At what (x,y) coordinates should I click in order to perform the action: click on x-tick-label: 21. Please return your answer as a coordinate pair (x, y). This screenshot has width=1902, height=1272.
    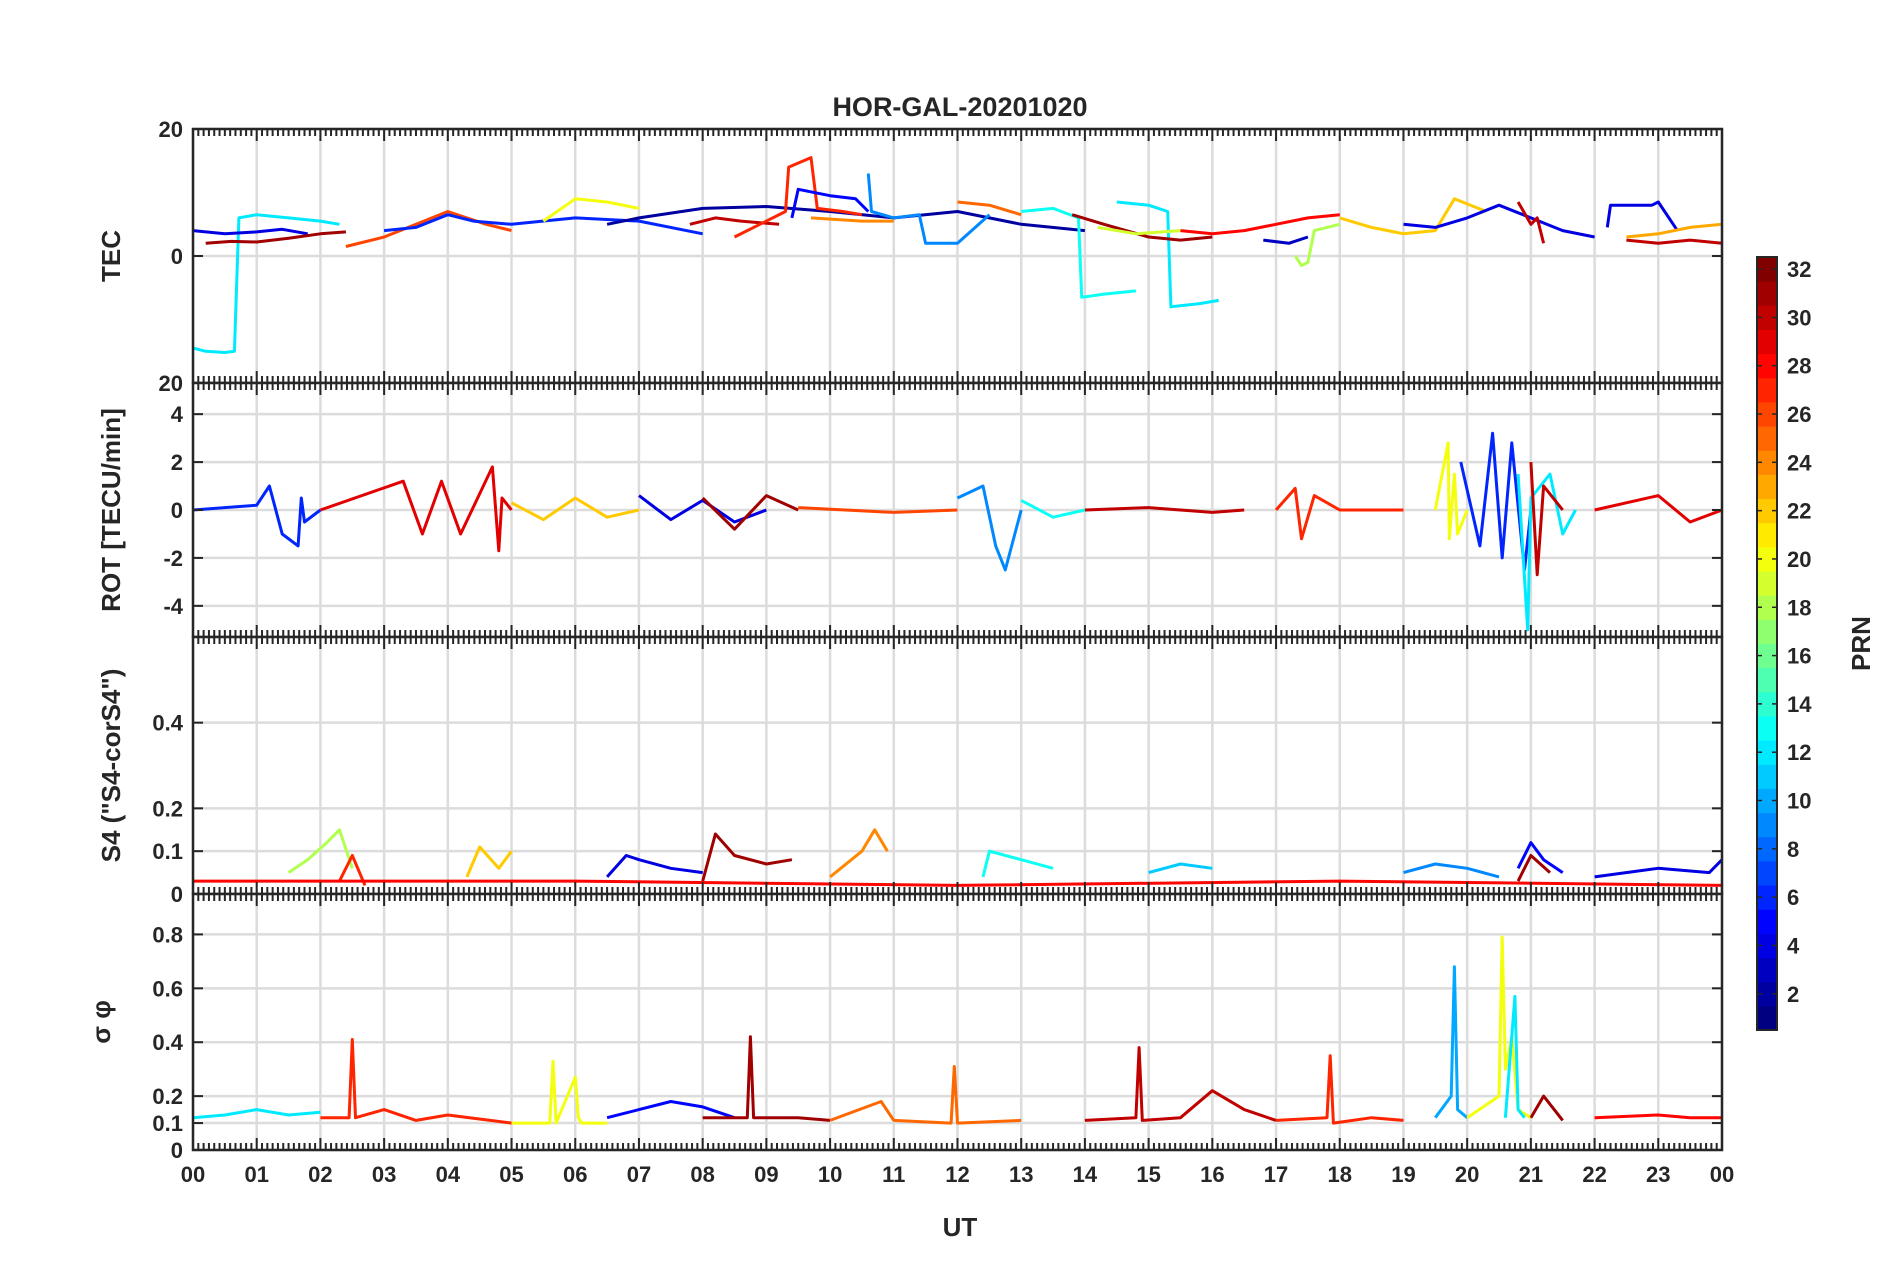
    Looking at the image, I should click on (1531, 1174).